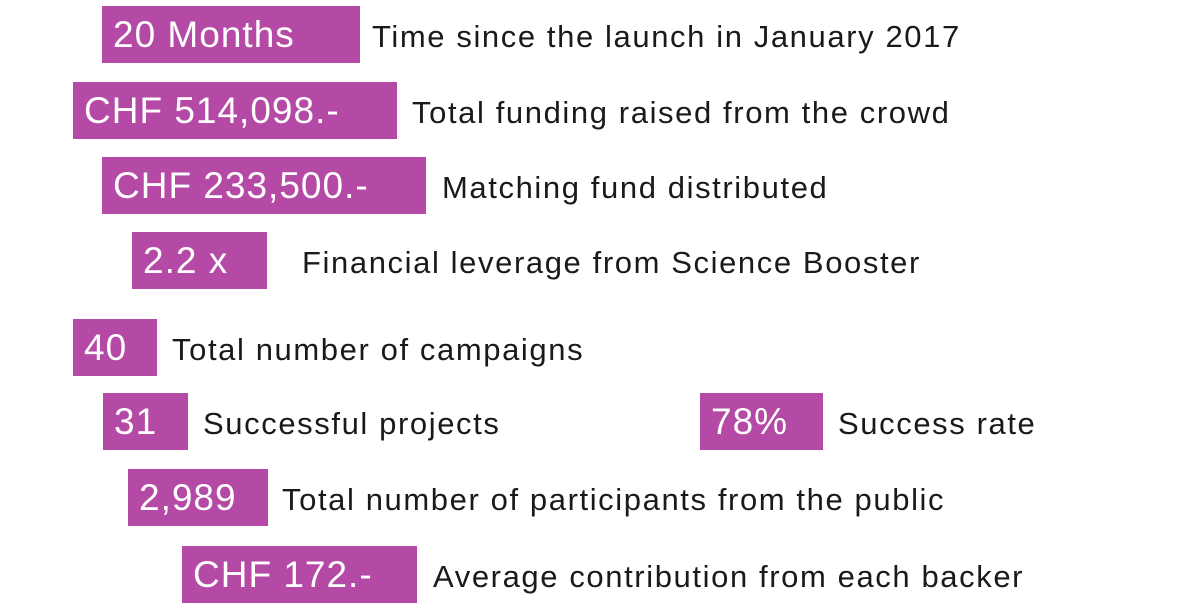  What do you see at coordinates (231, 34) in the screenshot?
I see `stat-figure: 20 Months` at bounding box center [231, 34].